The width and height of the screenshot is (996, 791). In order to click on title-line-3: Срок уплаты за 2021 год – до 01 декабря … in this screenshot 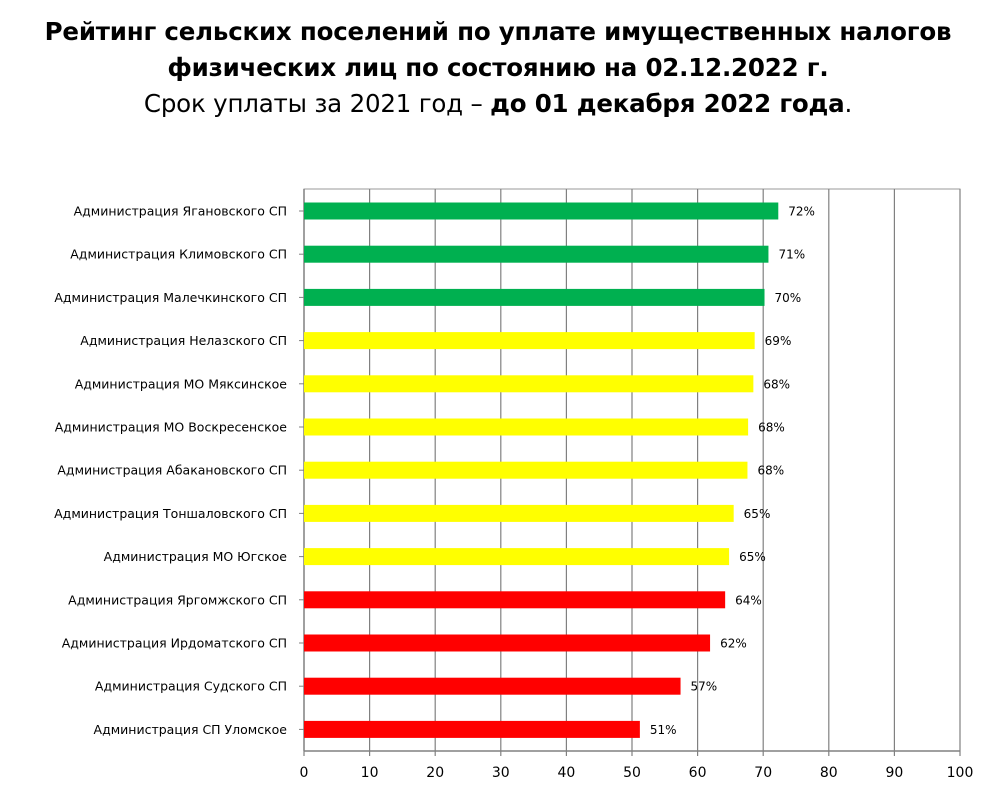, I will do `click(498, 104)`.